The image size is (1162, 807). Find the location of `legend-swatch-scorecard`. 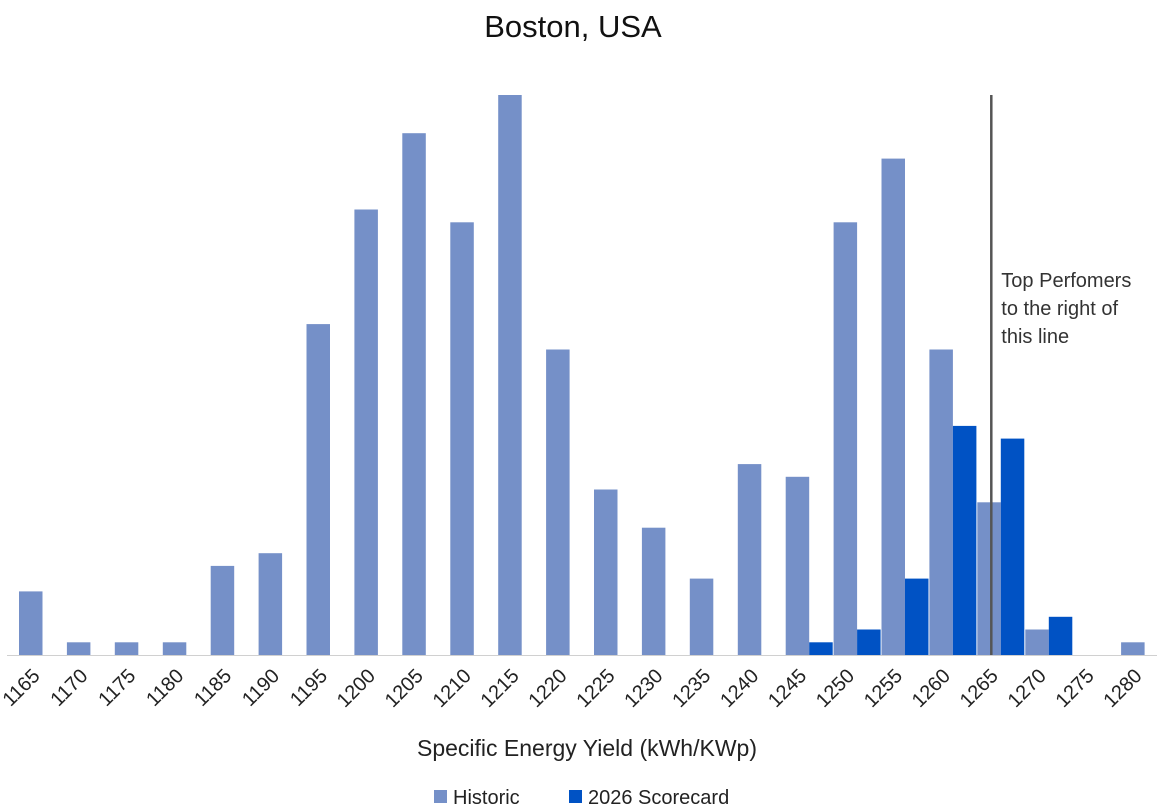

legend-swatch-scorecard is located at coordinates (575, 796).